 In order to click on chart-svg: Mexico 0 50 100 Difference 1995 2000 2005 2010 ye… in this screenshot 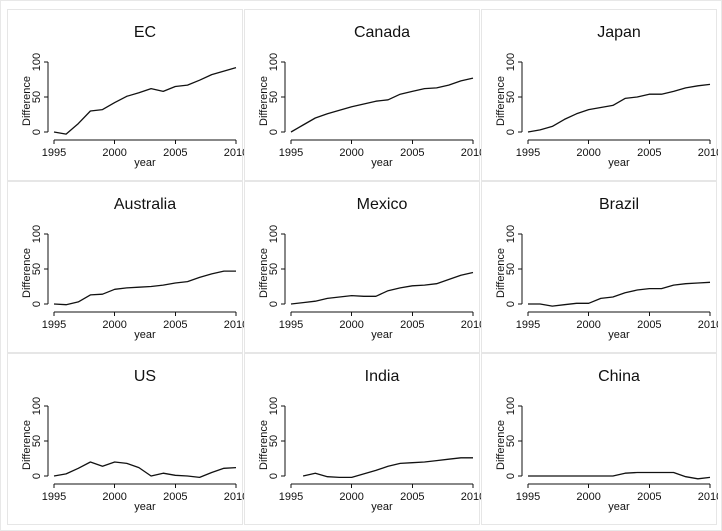, I will do `click(369, 268)`.